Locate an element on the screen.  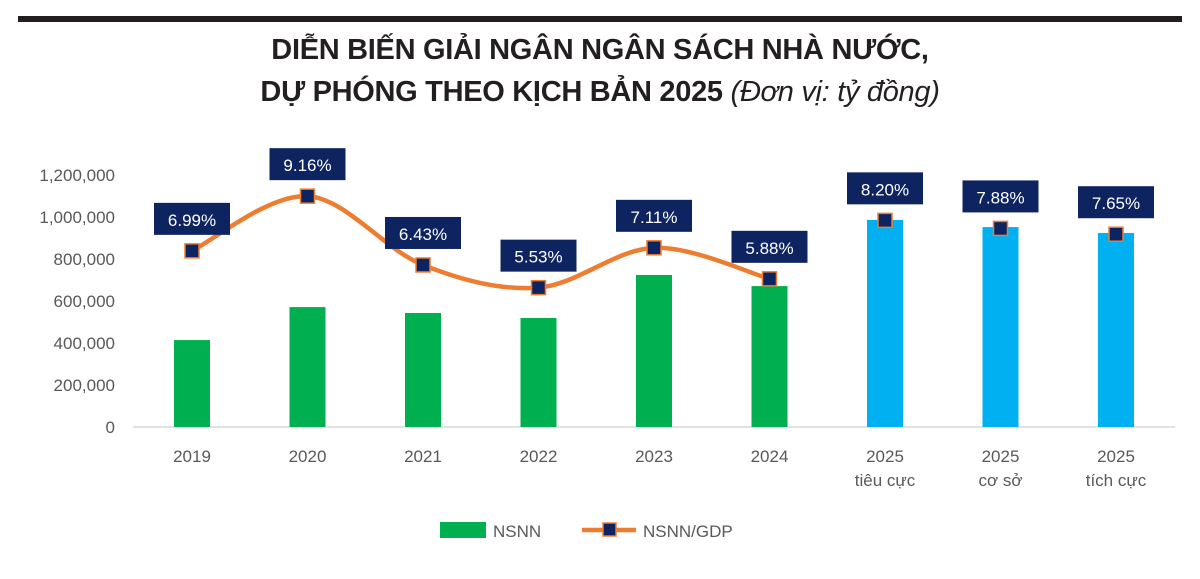
y-tick-label: 400,000 is located at coordinates (84, 343).